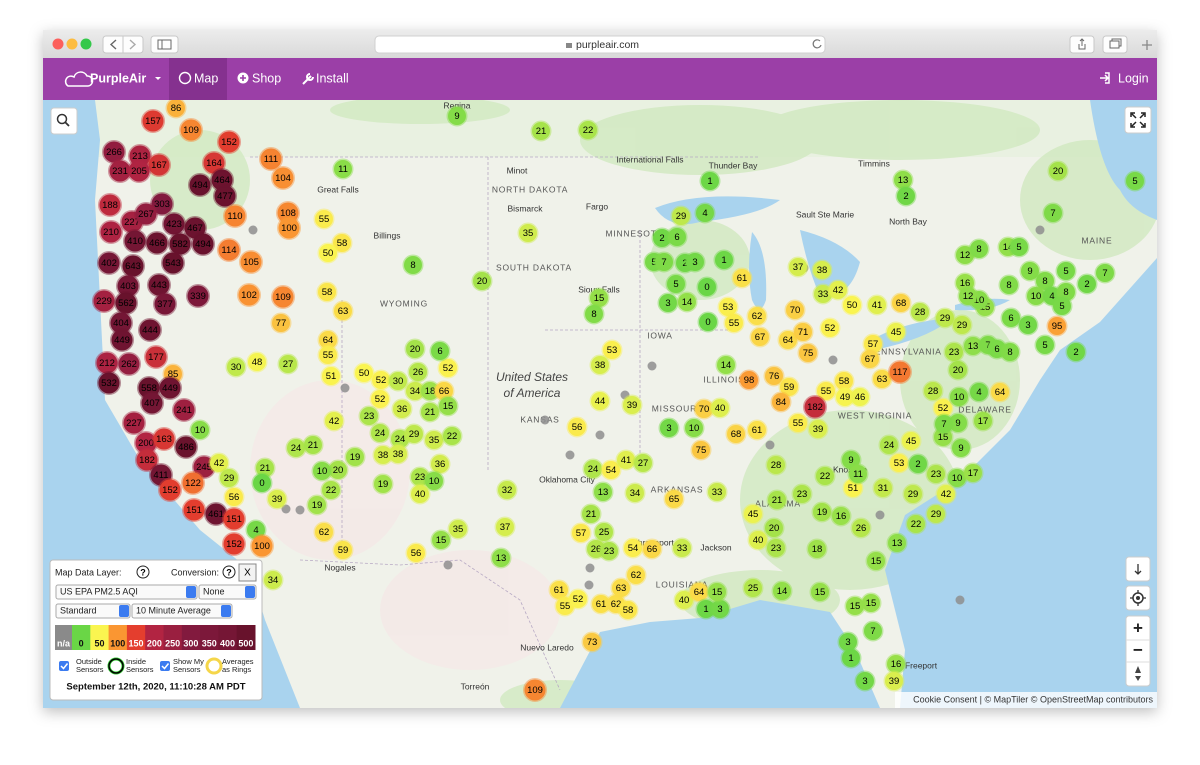 The height and width of the screenshot is (765, 1200). Describe the element at coordinates (817, 44) in the screenshot. I see `reload-icon` at that location.